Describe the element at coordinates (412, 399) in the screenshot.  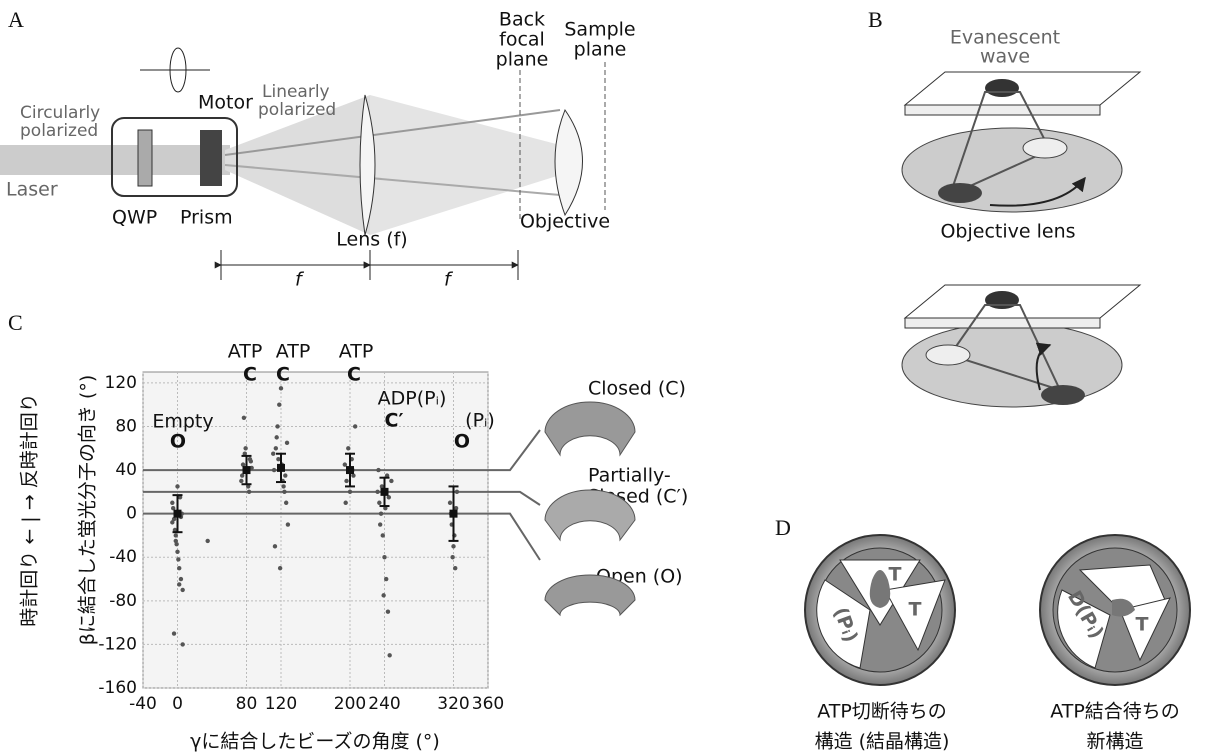
I see `annotation: ADP(Pᵢ)` at that location.